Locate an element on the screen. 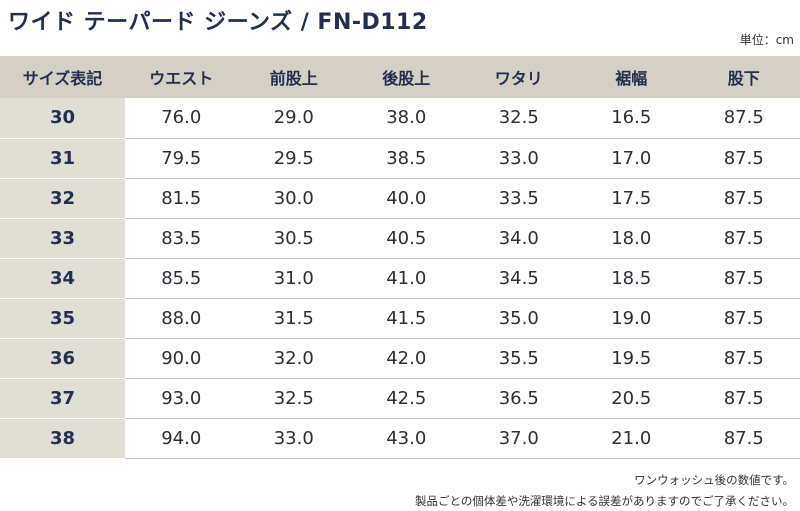  measurement-cell: 30.5 is located at coordinates (293, 238).